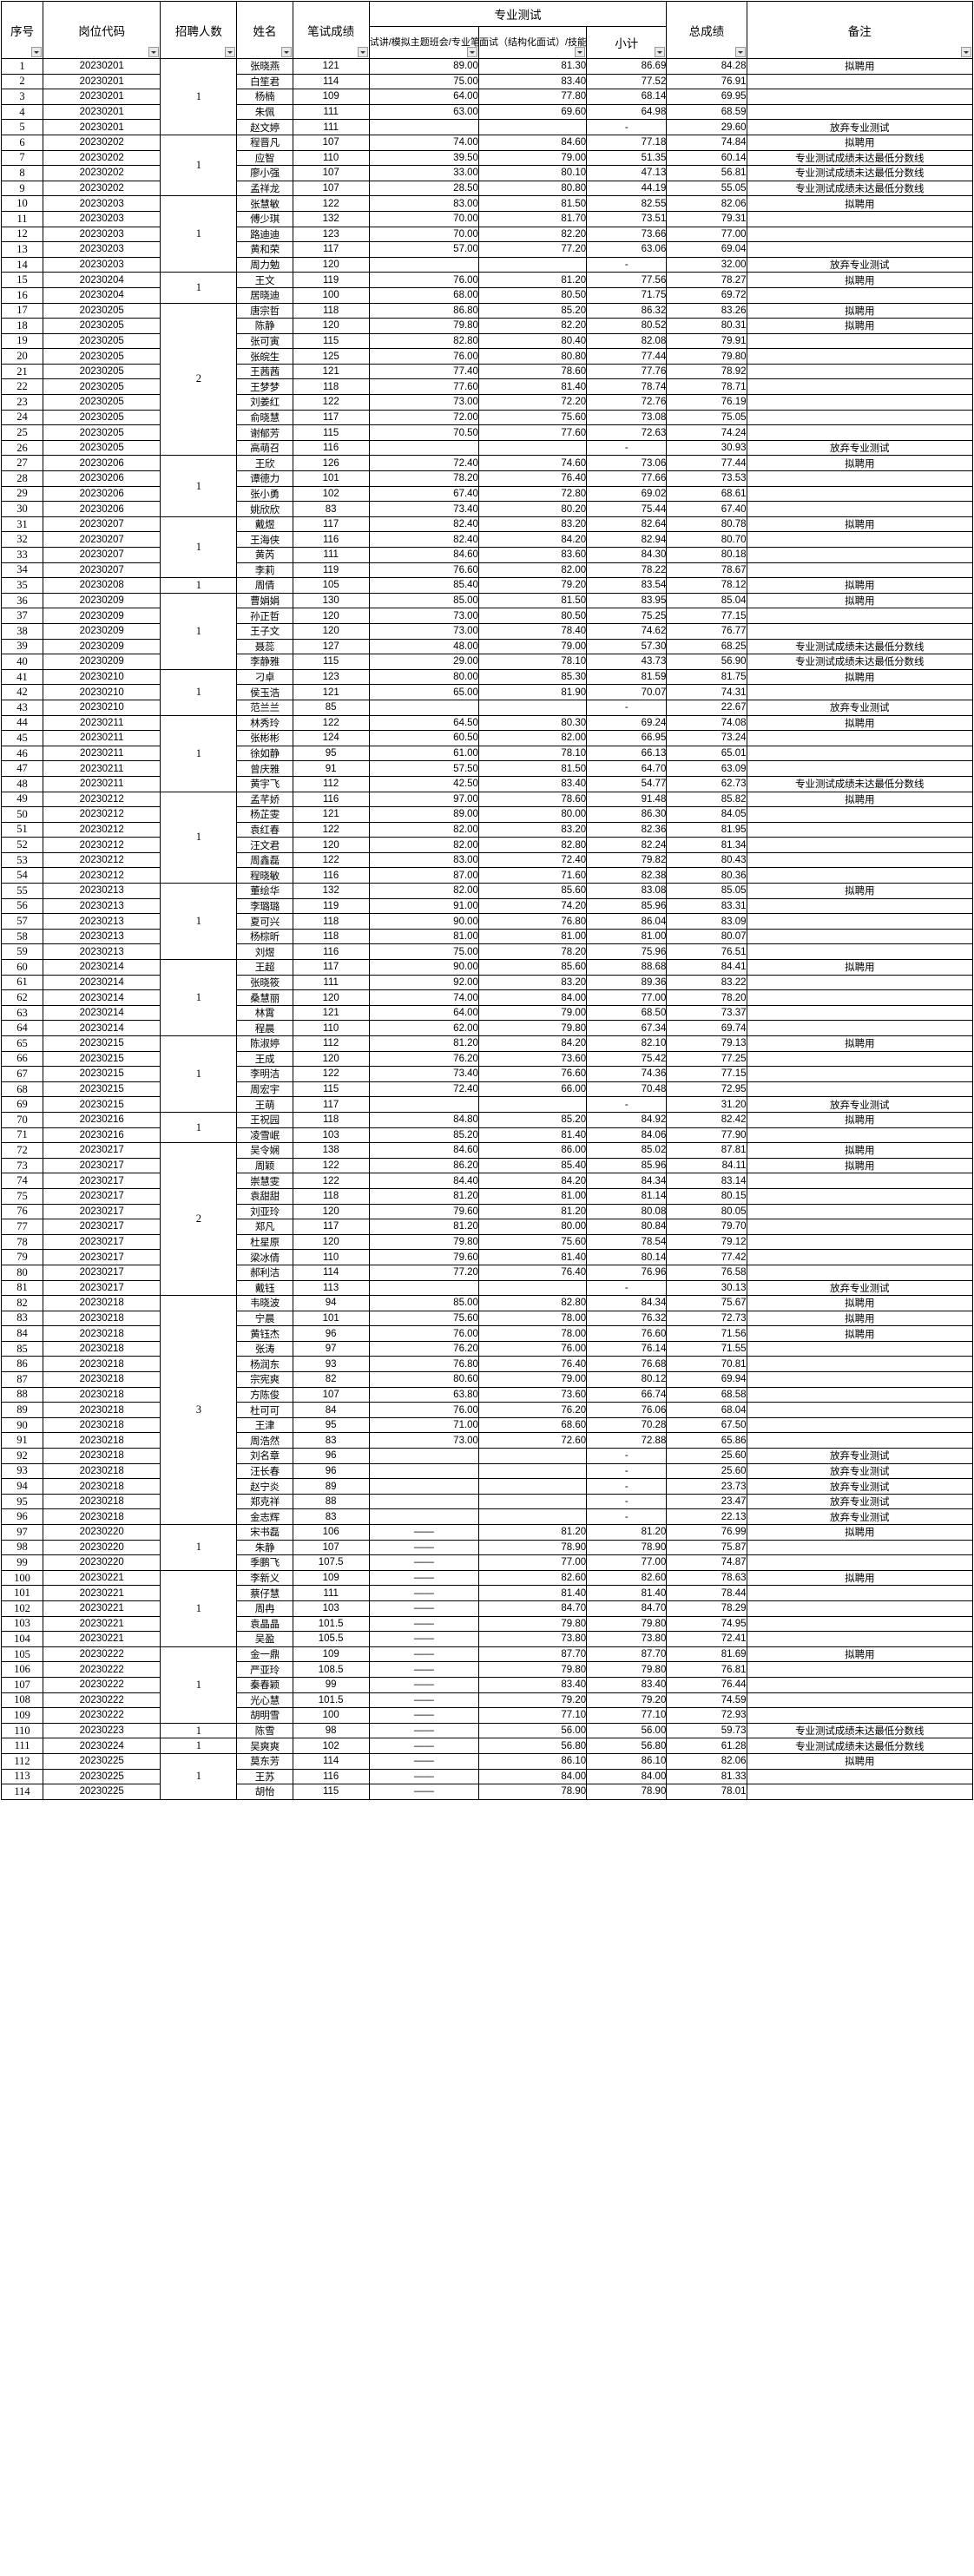  Describe the element at coordinates (486, 417) in the screenshot. I see `table-row: 24 20230205 俞晓慧 117 72.00 75.60 73.08 75.05` at that location.